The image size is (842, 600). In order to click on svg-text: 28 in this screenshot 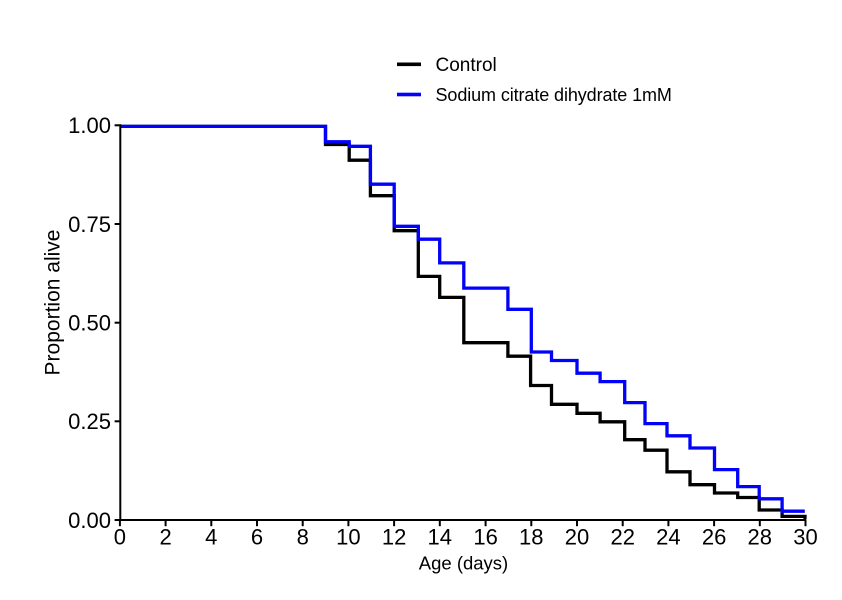, I will do `click(760, 537)`.